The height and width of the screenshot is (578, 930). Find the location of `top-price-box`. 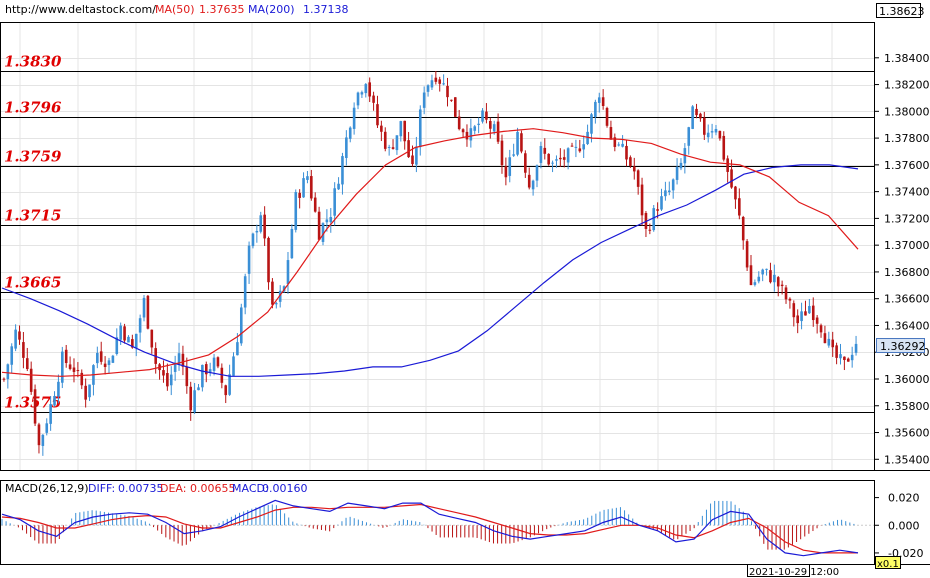

top-price-box is located at coordinates (898, 10).